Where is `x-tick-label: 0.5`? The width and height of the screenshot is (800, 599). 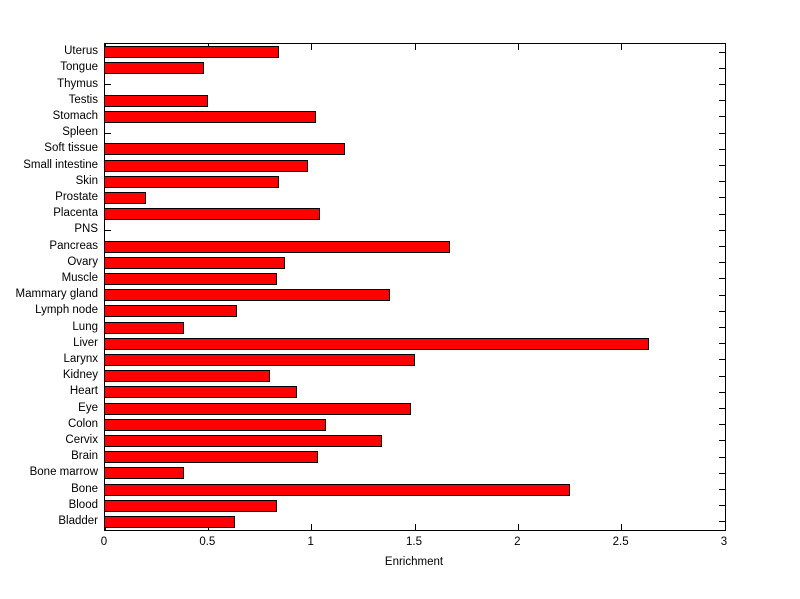
x-tick-label: 0.5 is located at coordinates (207, 542).